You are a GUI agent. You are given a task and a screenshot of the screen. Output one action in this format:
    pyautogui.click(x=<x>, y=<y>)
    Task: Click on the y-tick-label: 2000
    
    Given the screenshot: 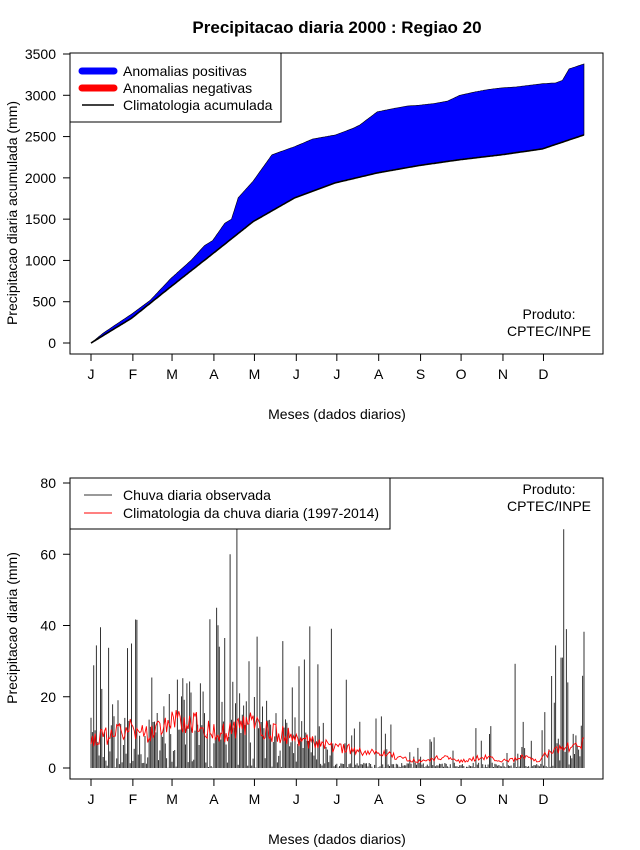 What is the action you would take?
    pyautogui.click(x=40, y=178)
    